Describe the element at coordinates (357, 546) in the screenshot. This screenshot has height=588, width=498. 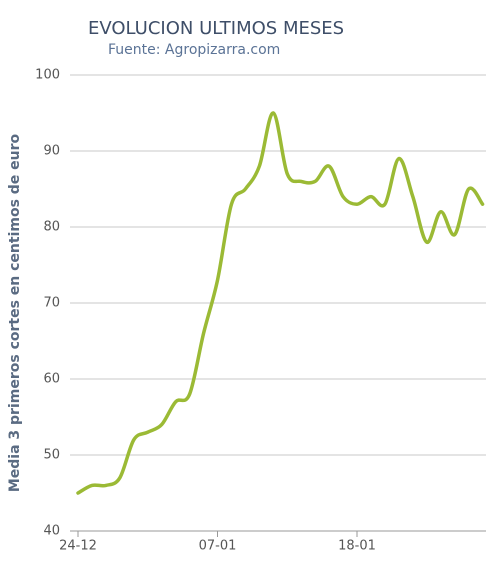
I see `x-tick-label: 18-01` at that location.